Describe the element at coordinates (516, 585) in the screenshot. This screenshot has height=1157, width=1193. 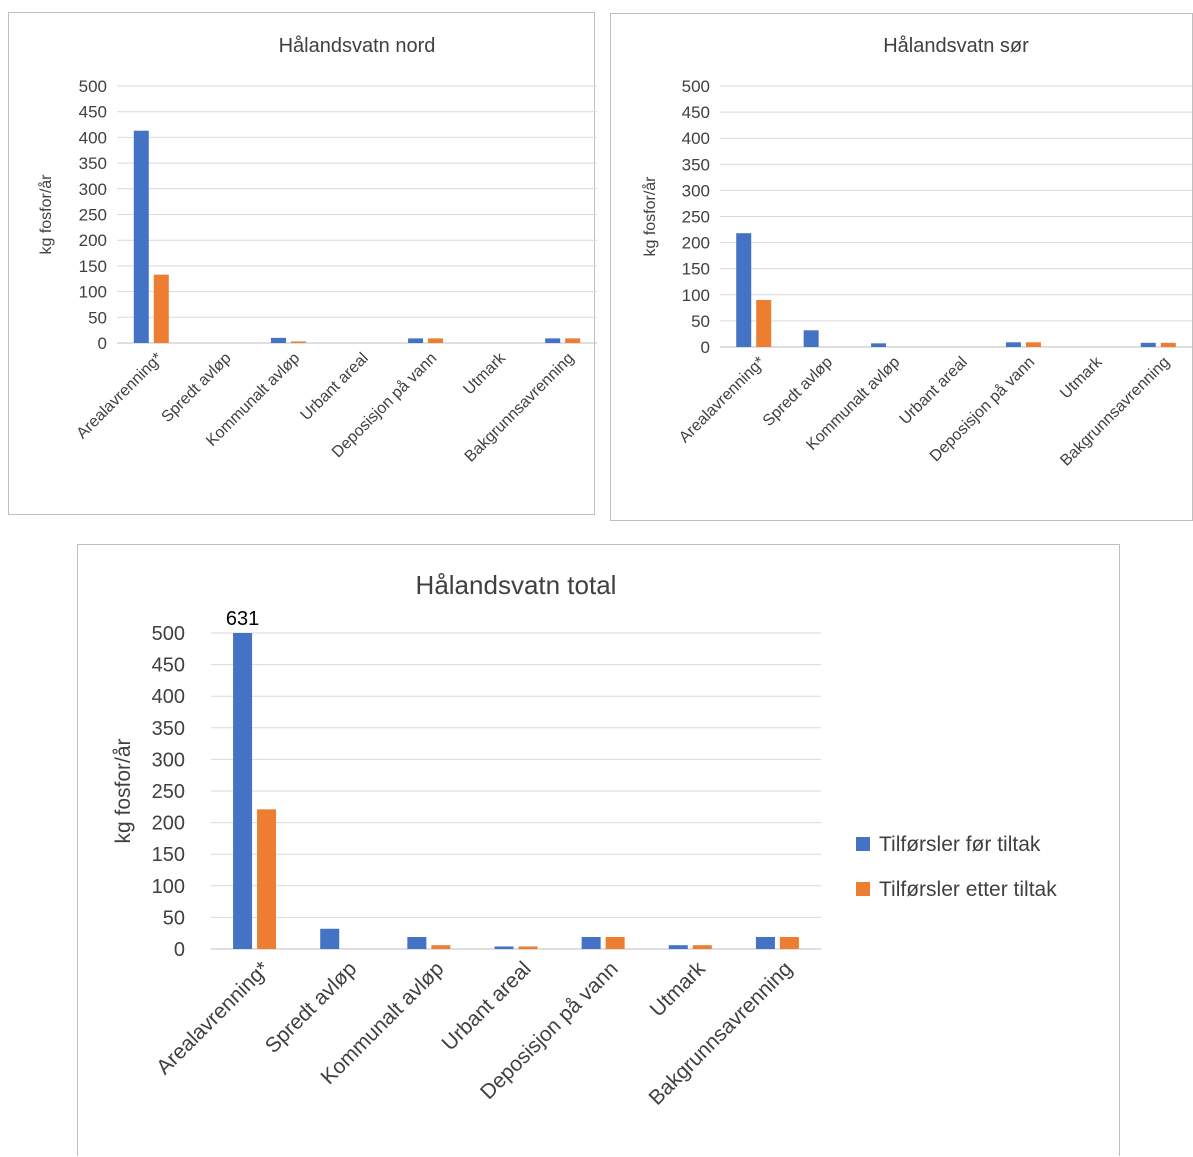
I see `chart-title: Hålandsvatn total` at that location.